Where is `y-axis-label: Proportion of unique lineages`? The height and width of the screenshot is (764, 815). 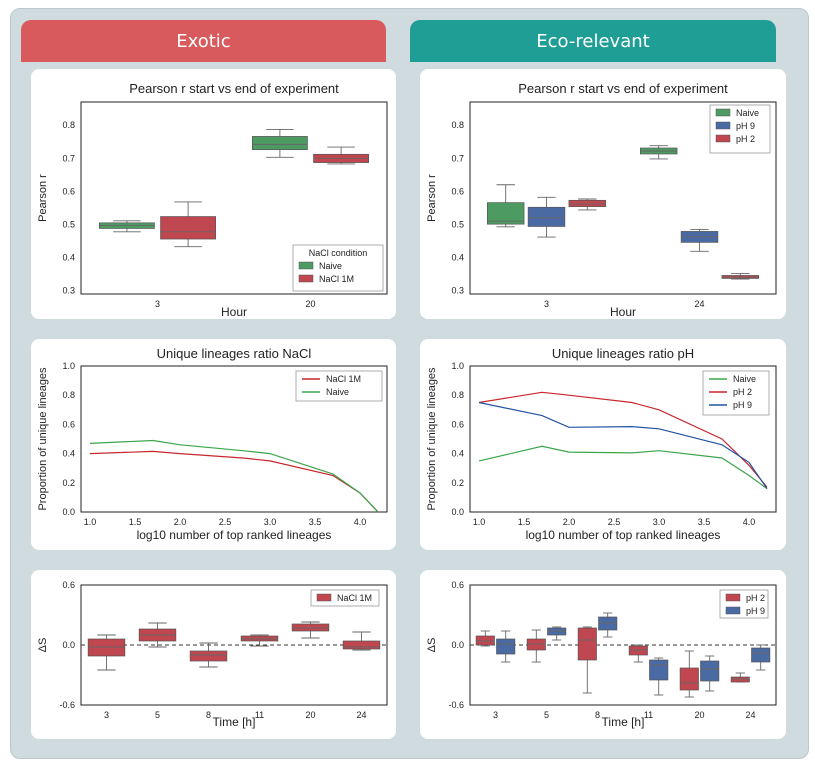 y-axis-label: Proportion of unique lineages is located at coordinates (43, 439).